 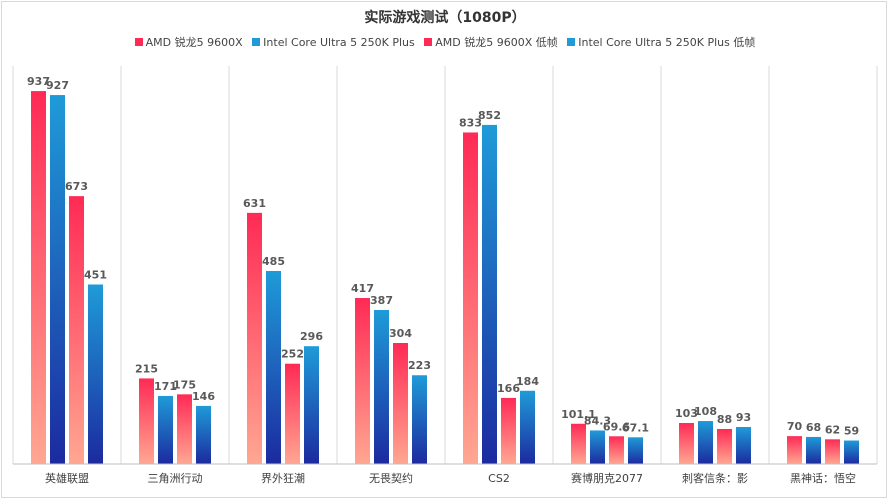 What do you see at coordinates (832, 429) in the screenshot?
I see `data-label: 62` at bounding box center [832, 429].